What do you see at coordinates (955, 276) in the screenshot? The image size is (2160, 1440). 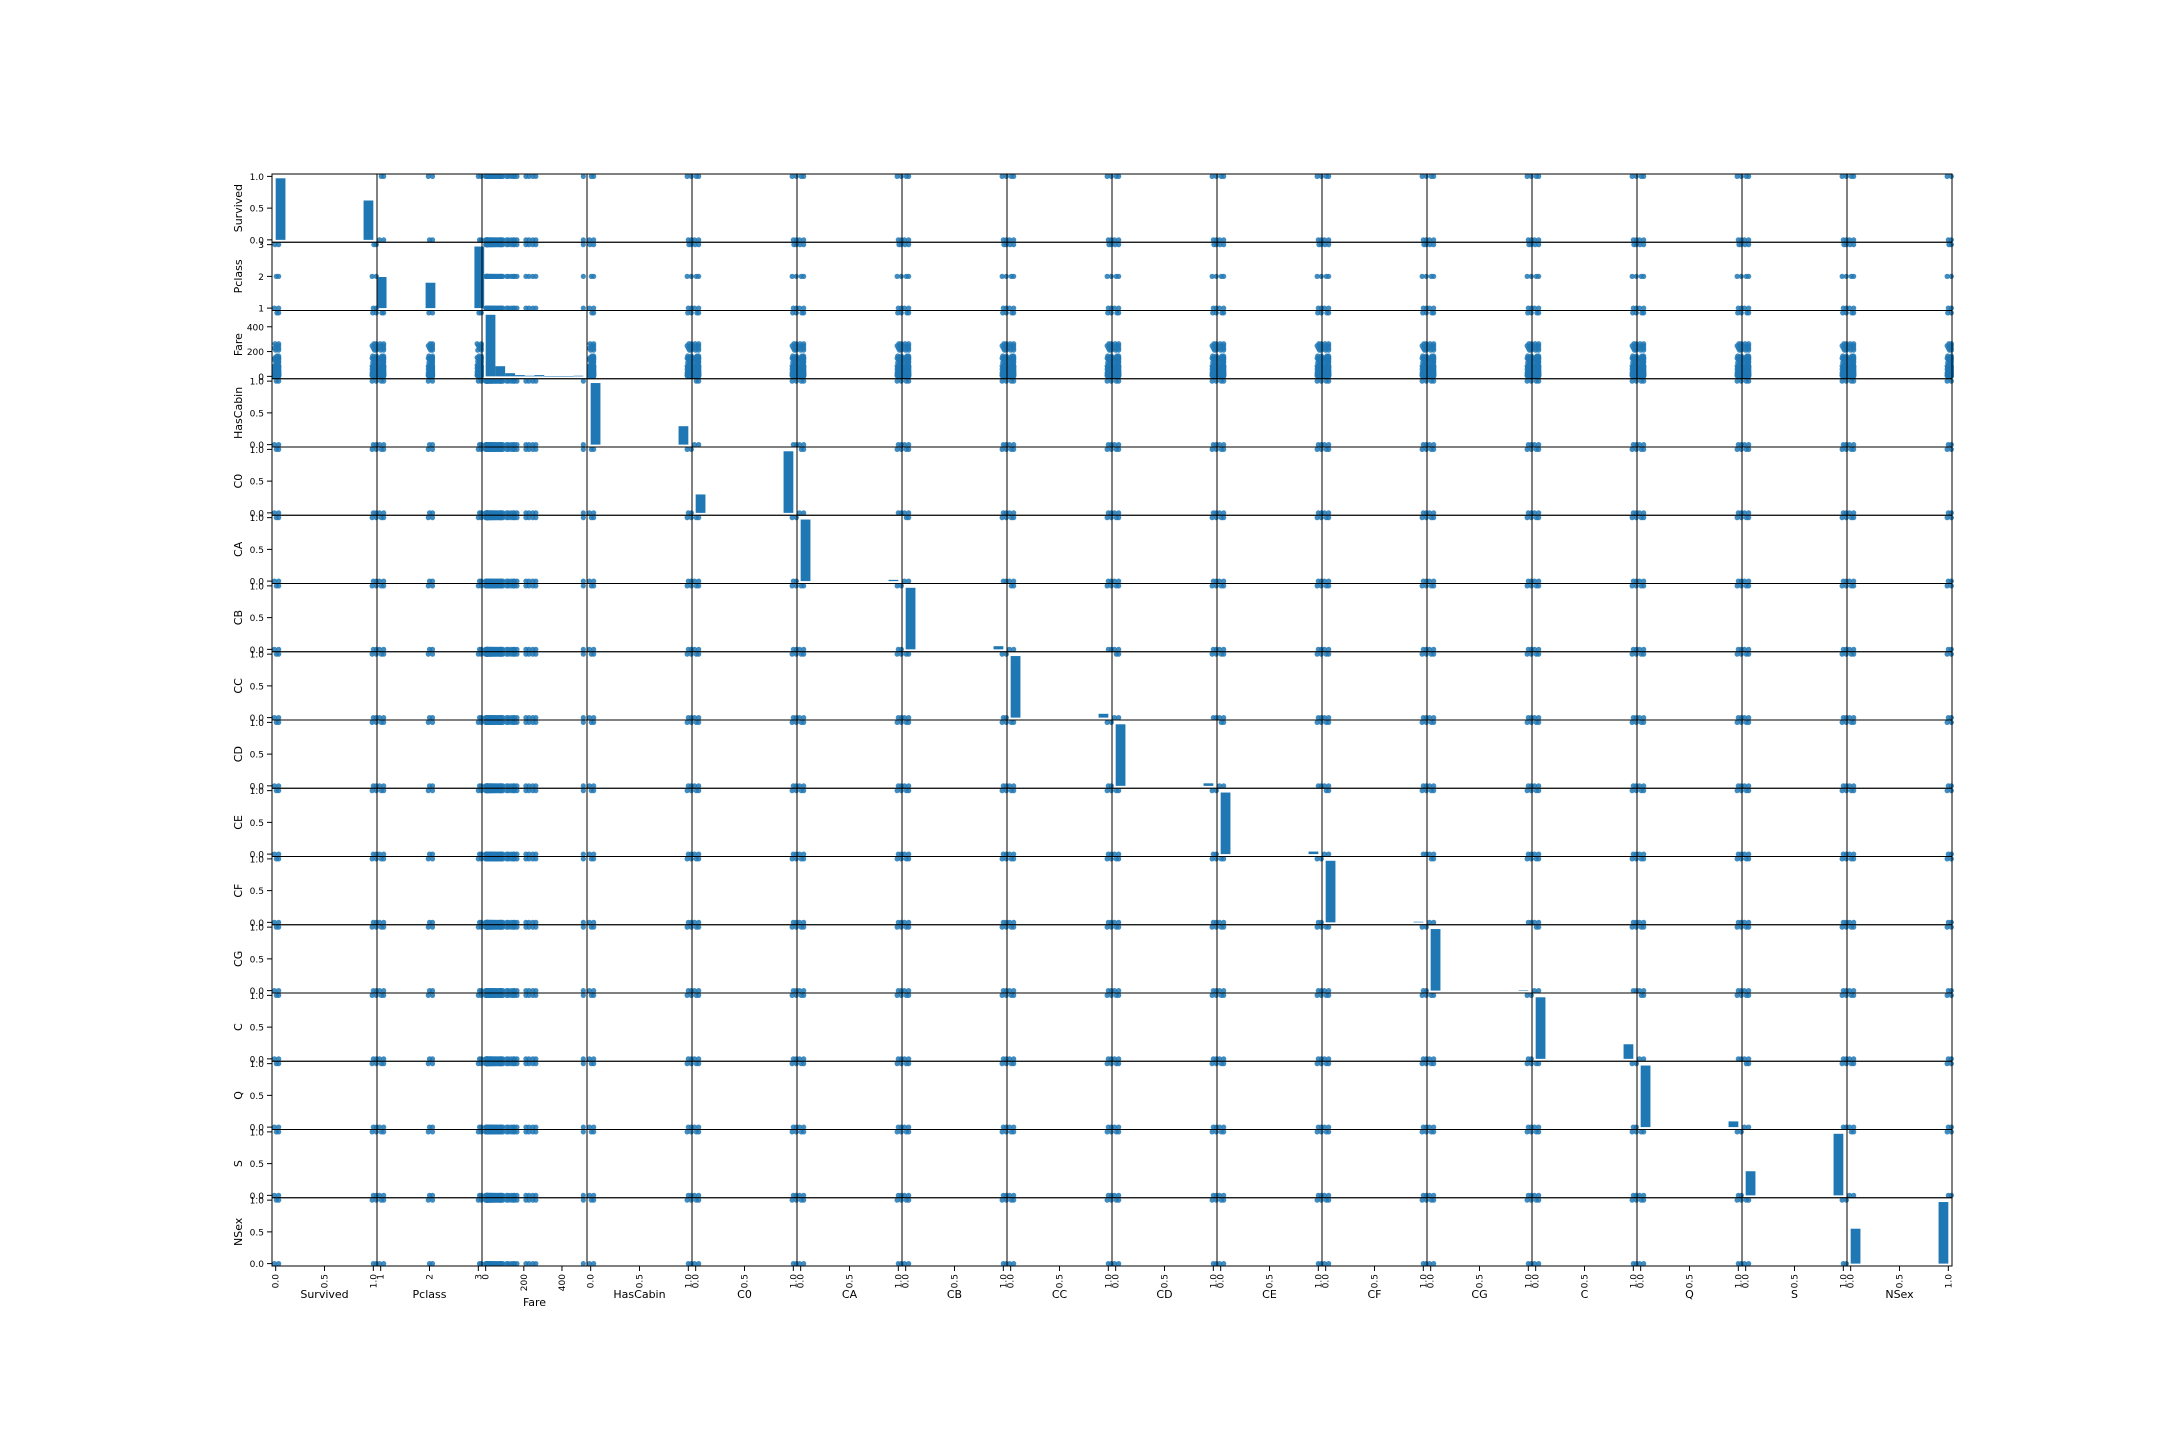 I see `scatter-points-Pclass-vs-CB` at bounding box center [955, 276].